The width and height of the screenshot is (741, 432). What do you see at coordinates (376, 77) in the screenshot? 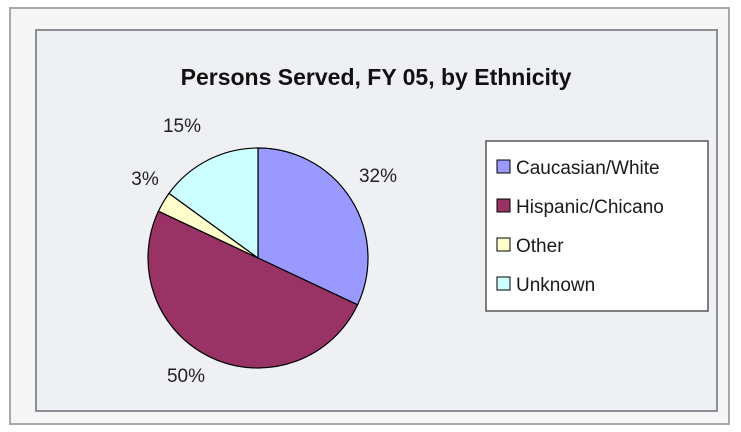
I see `chart-title: Persons Served, FY 05, by Ethnicity` at bounding box center [376, 77].